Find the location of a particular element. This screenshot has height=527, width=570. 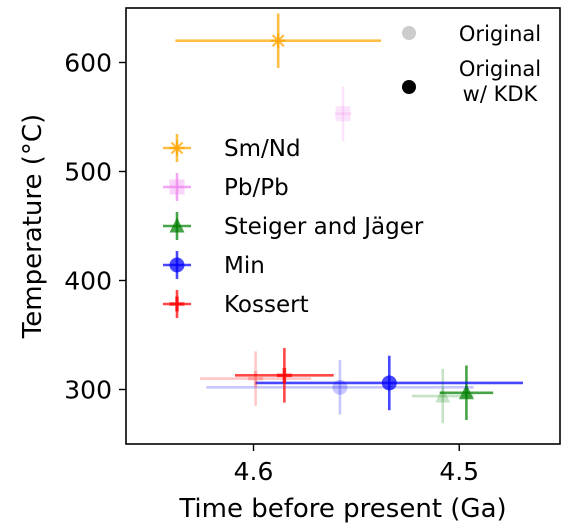

legend-marker-steiger-and-j-ger is located at coordinates (177, 225).